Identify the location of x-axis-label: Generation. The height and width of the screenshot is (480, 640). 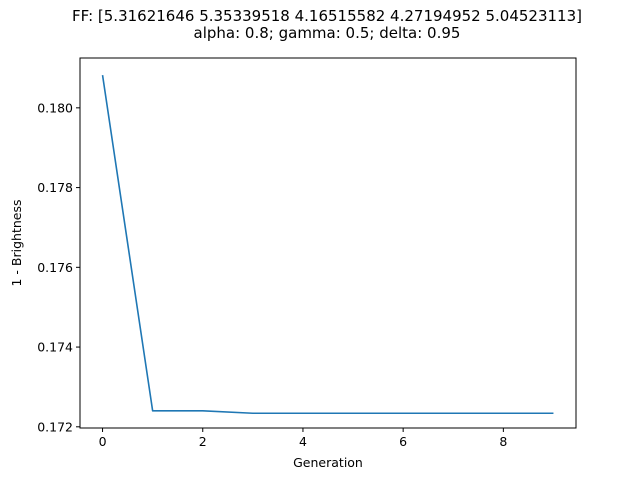
(328, 462).